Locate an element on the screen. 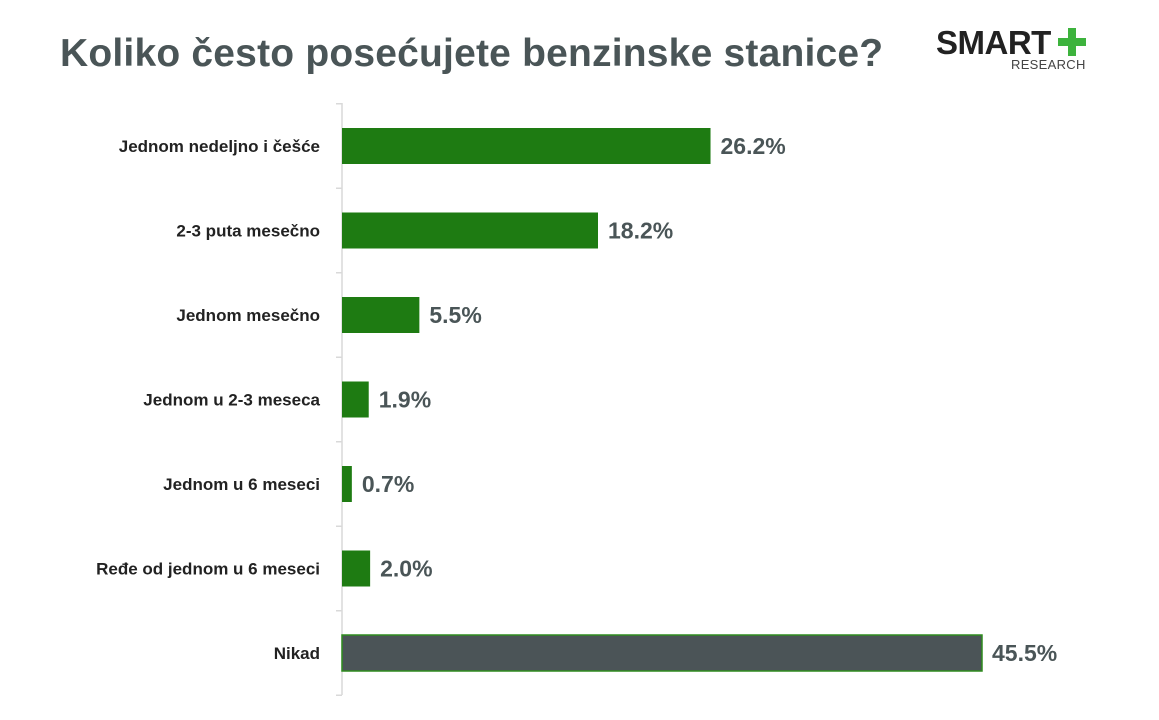 The width and height of the screenshot is (1159, 720). logo-word: SMART is located at coordinates (993, 42).